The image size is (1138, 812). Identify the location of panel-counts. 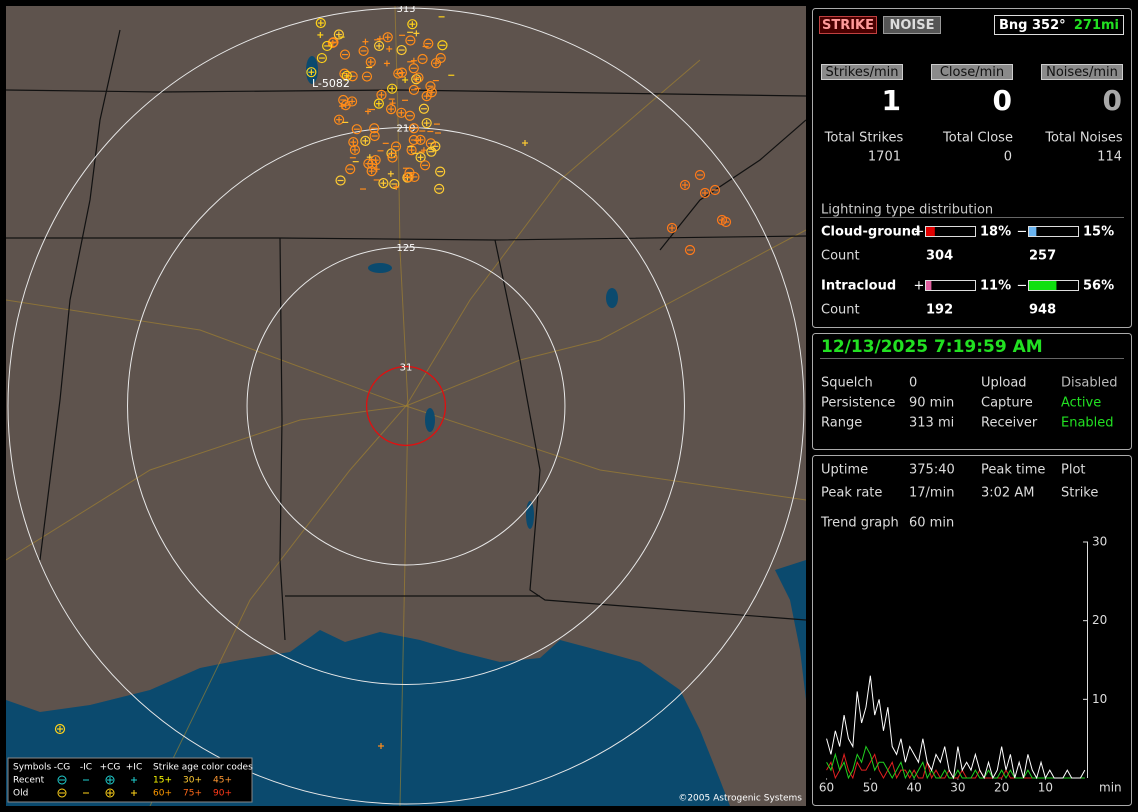
(972, 168).